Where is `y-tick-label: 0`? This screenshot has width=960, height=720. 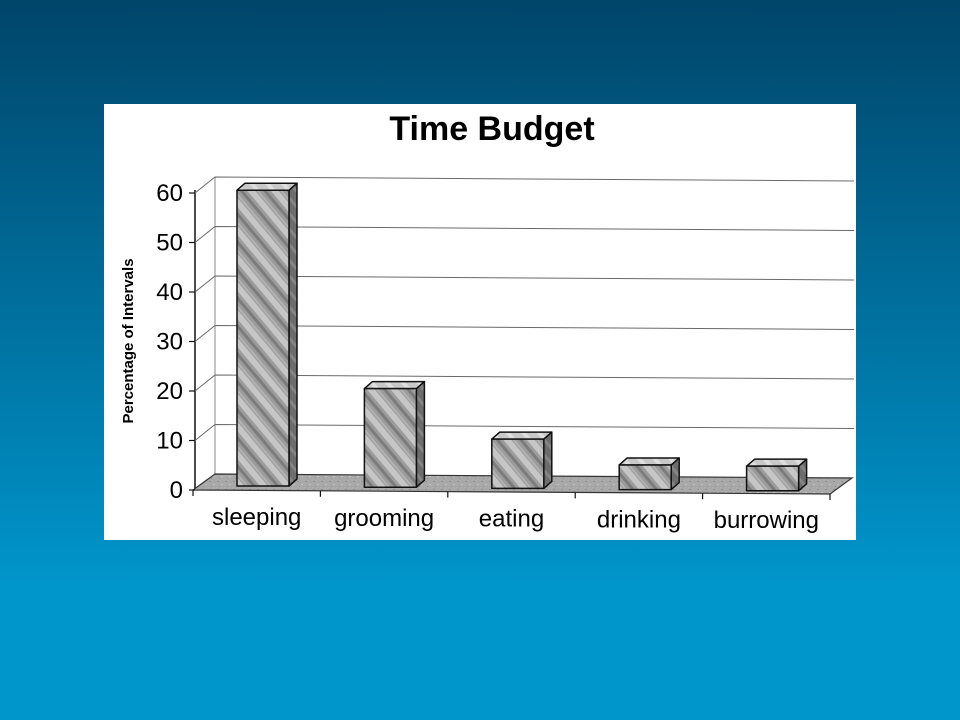 y-tick-label: 0 is located at coordinates (176, 490).